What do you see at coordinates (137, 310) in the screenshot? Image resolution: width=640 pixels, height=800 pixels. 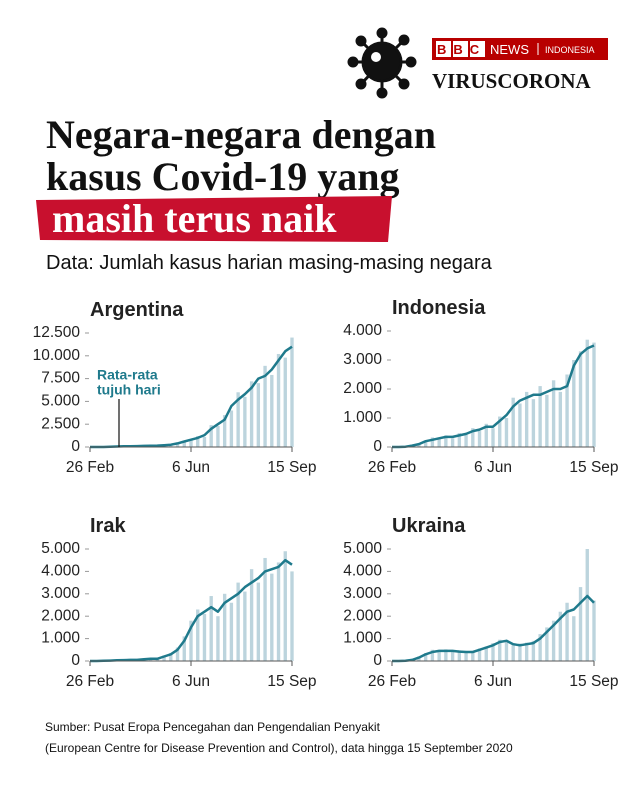 I see `chart-title: Argentina` at bounding box center [137, 310].